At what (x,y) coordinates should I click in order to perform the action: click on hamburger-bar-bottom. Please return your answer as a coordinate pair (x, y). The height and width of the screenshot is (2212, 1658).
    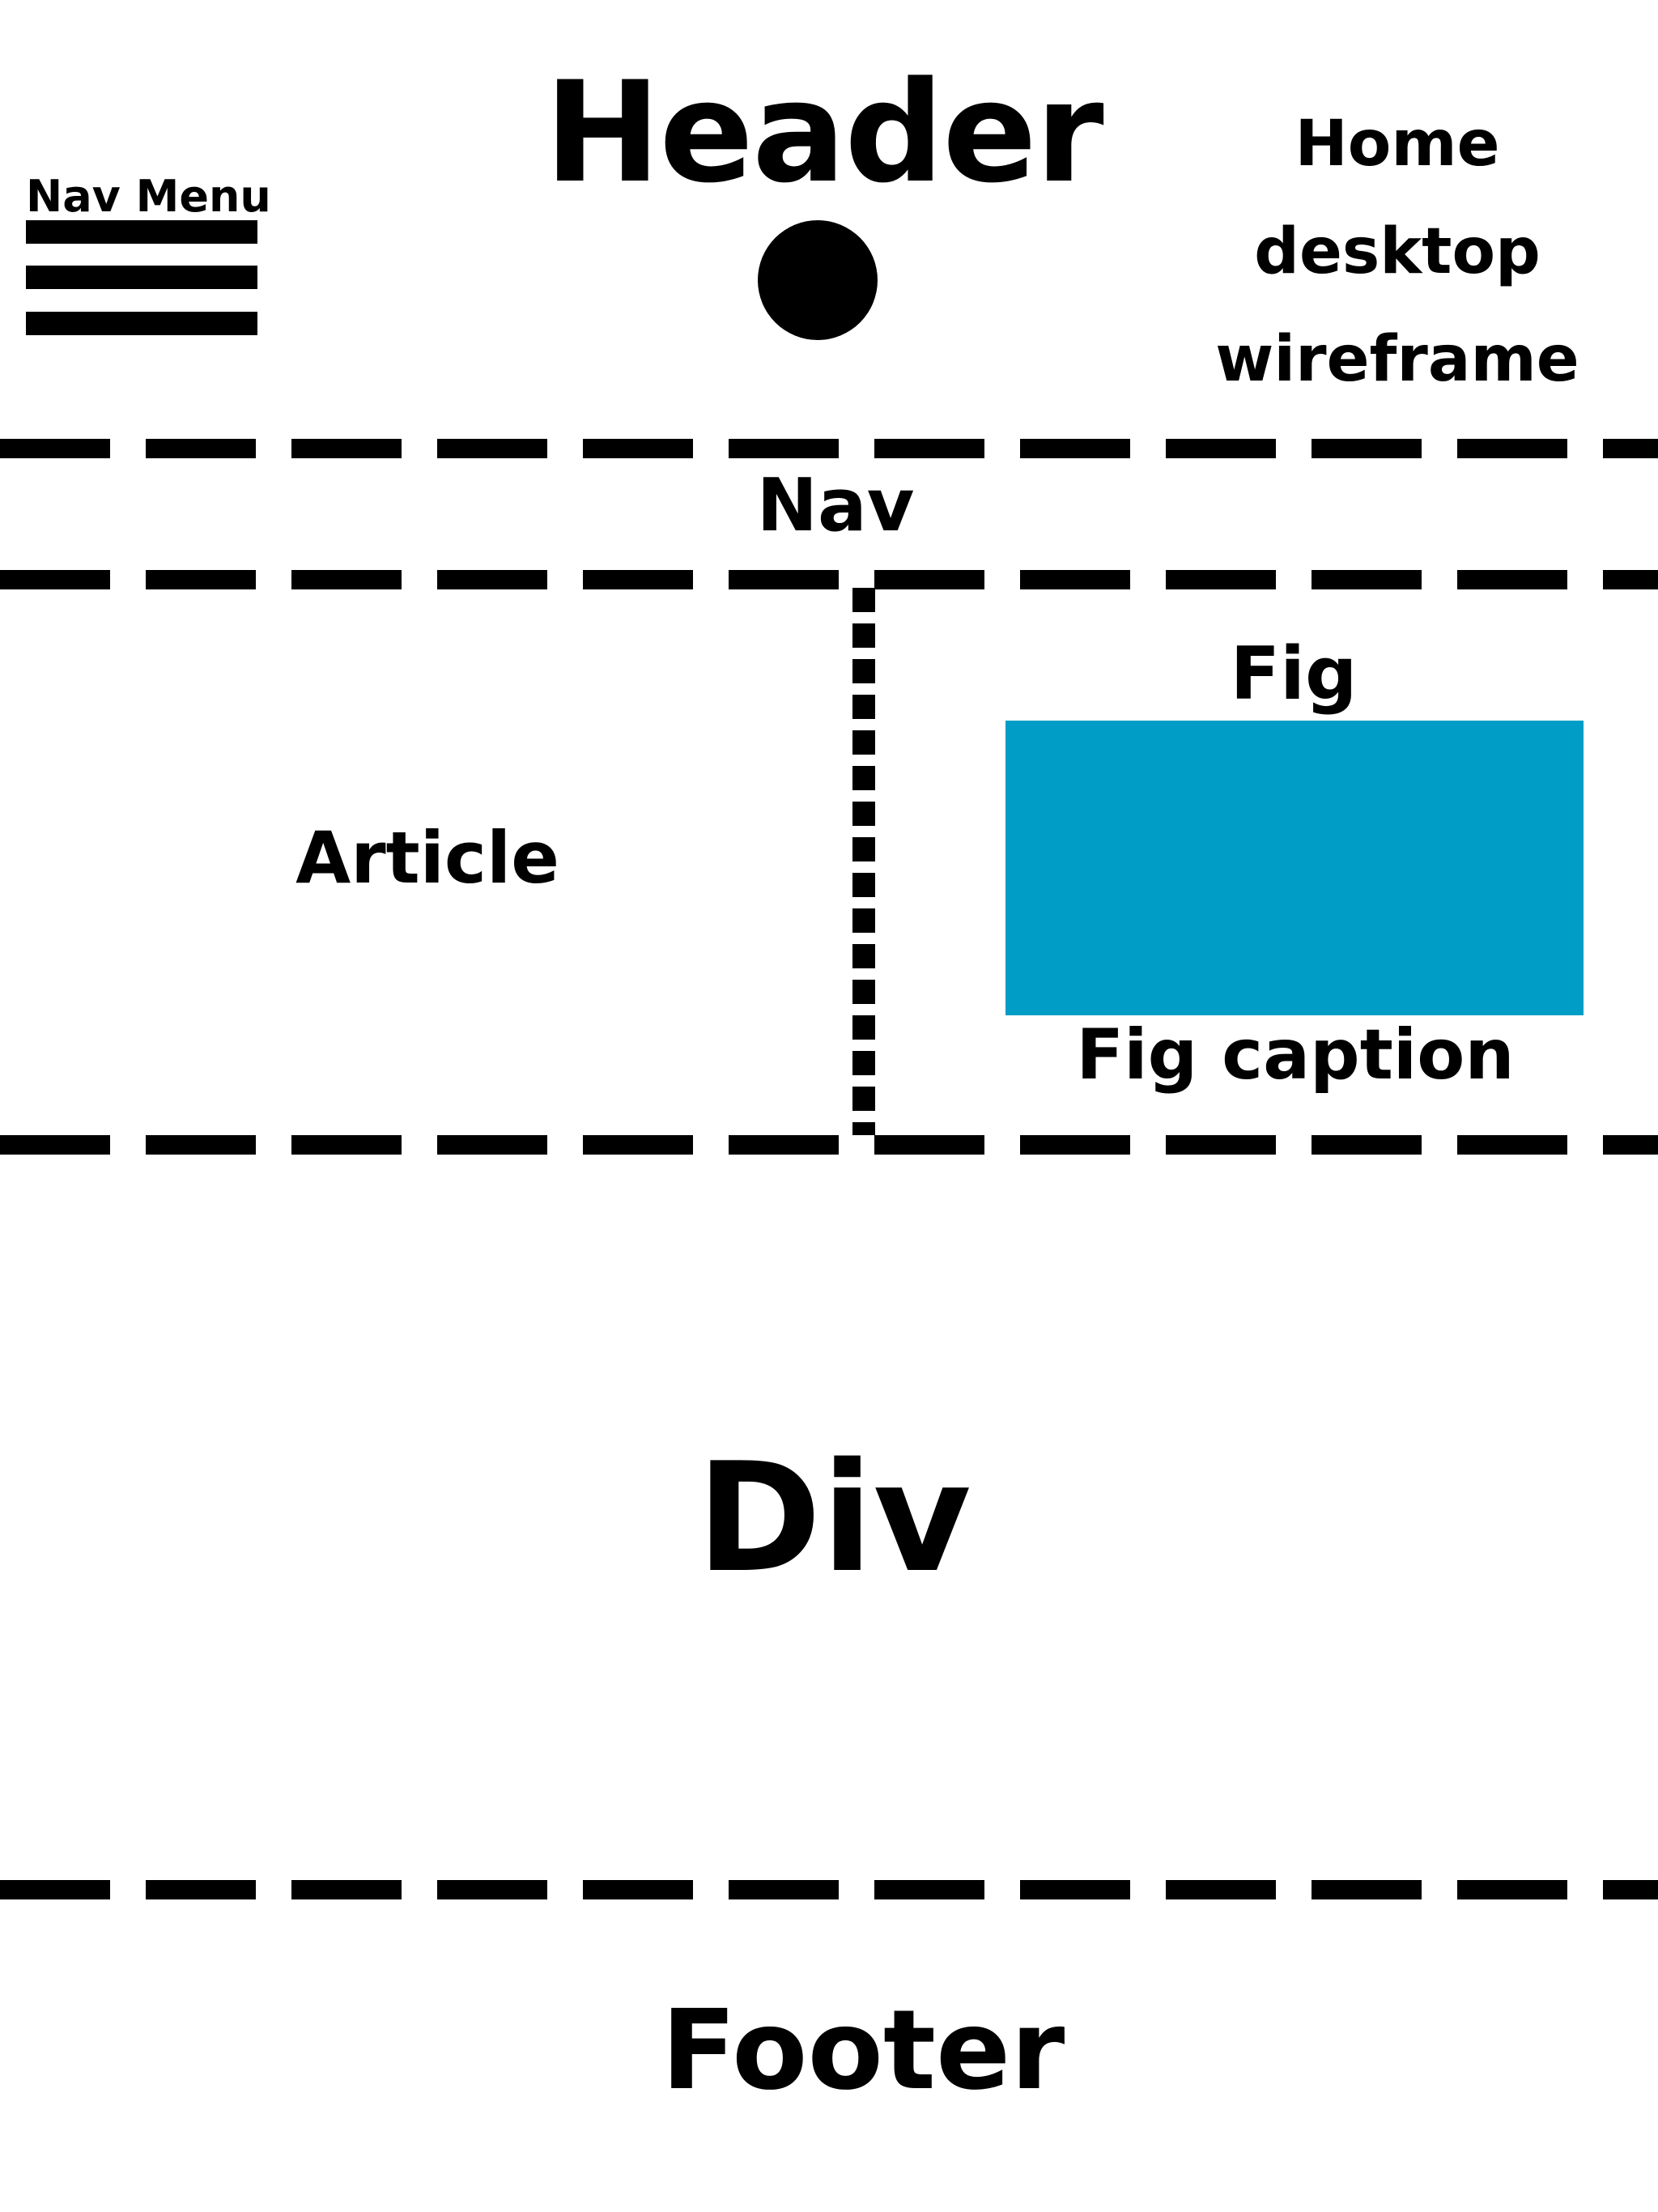
    Looking at the image, I should click on (141, 324).